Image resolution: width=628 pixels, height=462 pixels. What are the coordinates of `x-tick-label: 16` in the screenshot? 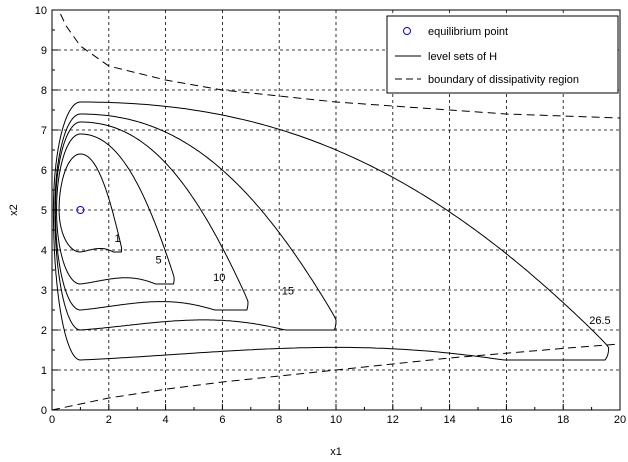 It's located at (506, 420).